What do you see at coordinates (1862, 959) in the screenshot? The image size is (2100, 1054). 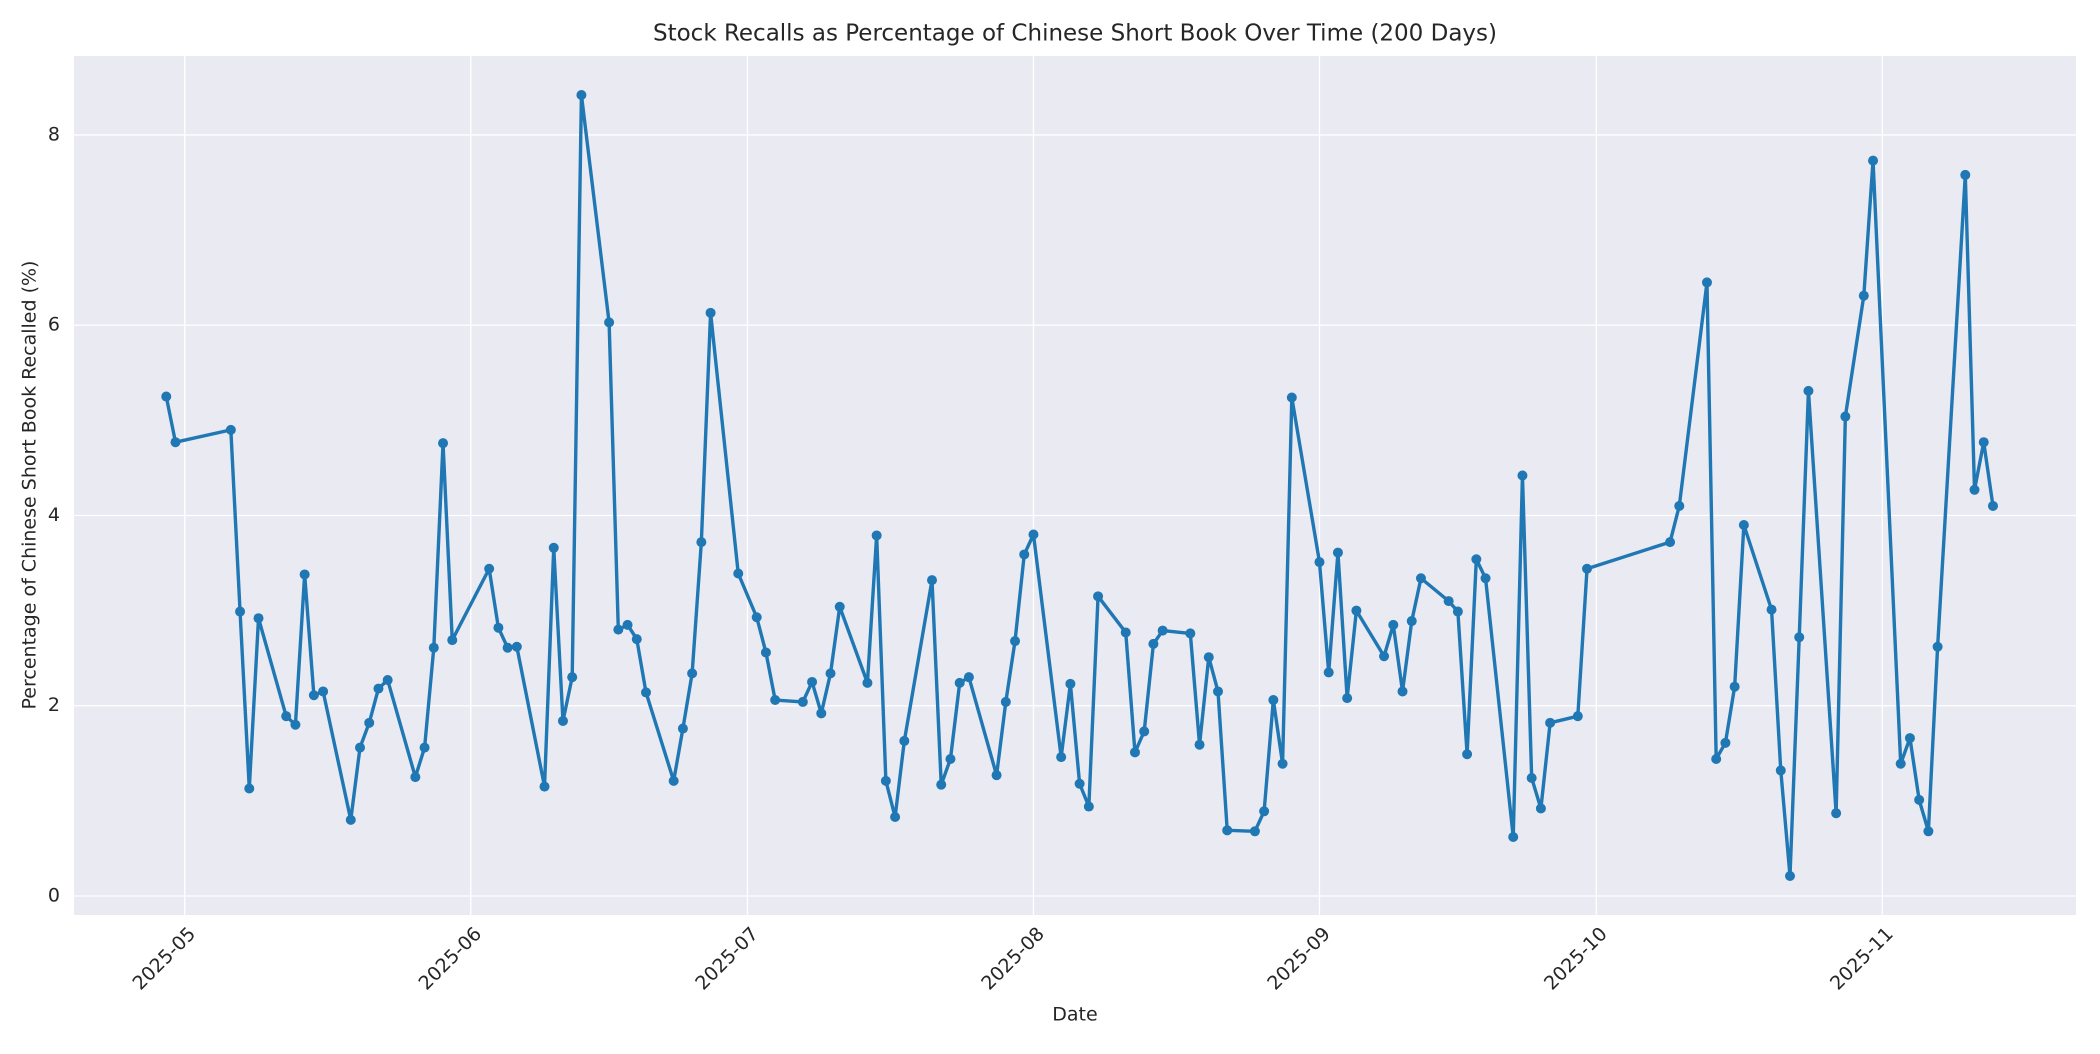 I see `x-tick-label: 2025-11` at bounding box center [1862, 959].